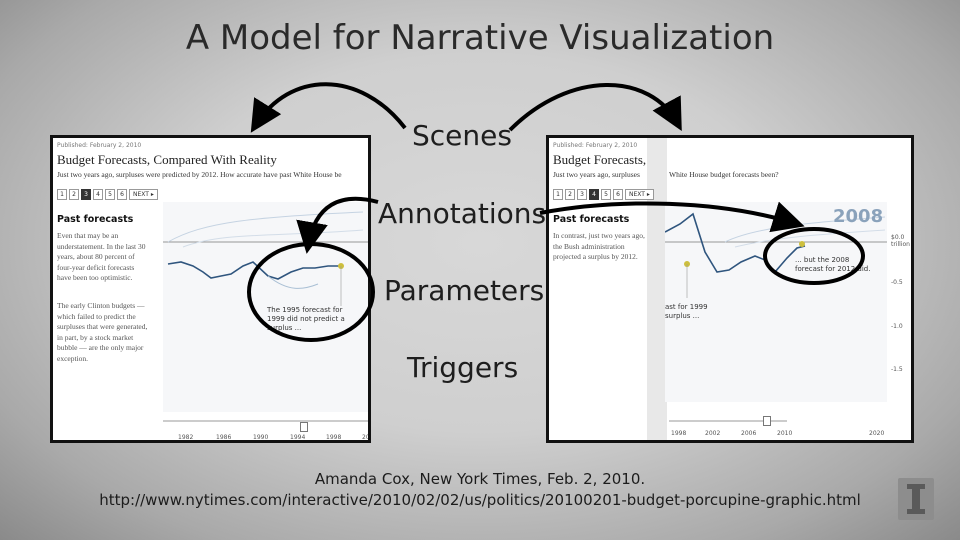 The width and height of the screenshot is (960, 540). Describe the element at coordinates (600, 159) in the screenshot. I see `headline: Budget Forecasts,` at that location.